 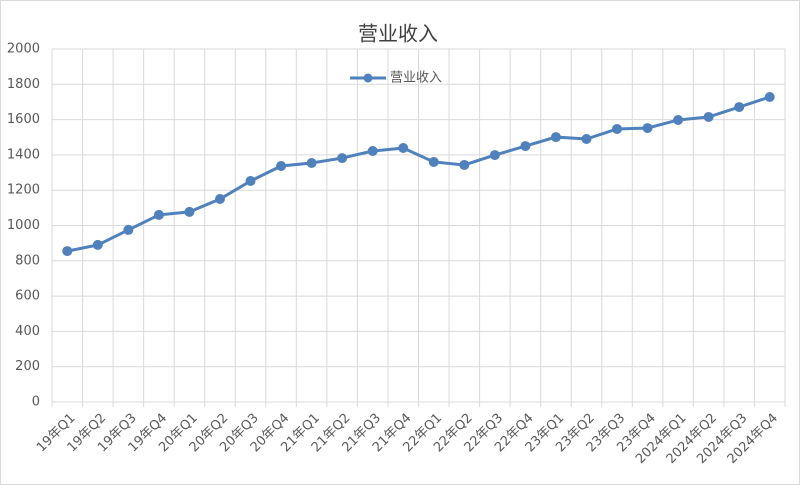 What do you see at coordinates (398, 34) in the screenshot?
I see `chart-title: 营业收入` at bounding box center [398, 34].